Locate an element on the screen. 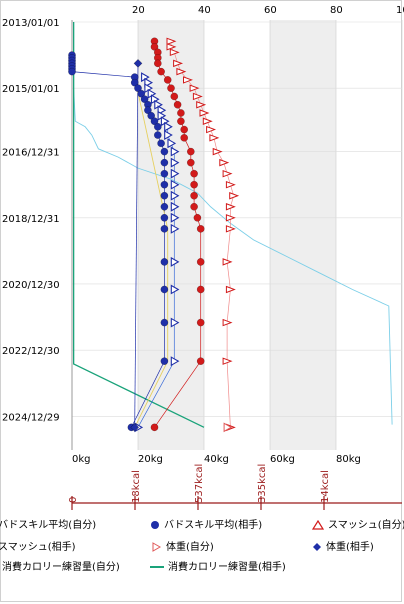 The width and height of the screenshot is (404, 604). legend-item: 消費カロリー練習量(自分) is located at coordinates (61, 565).